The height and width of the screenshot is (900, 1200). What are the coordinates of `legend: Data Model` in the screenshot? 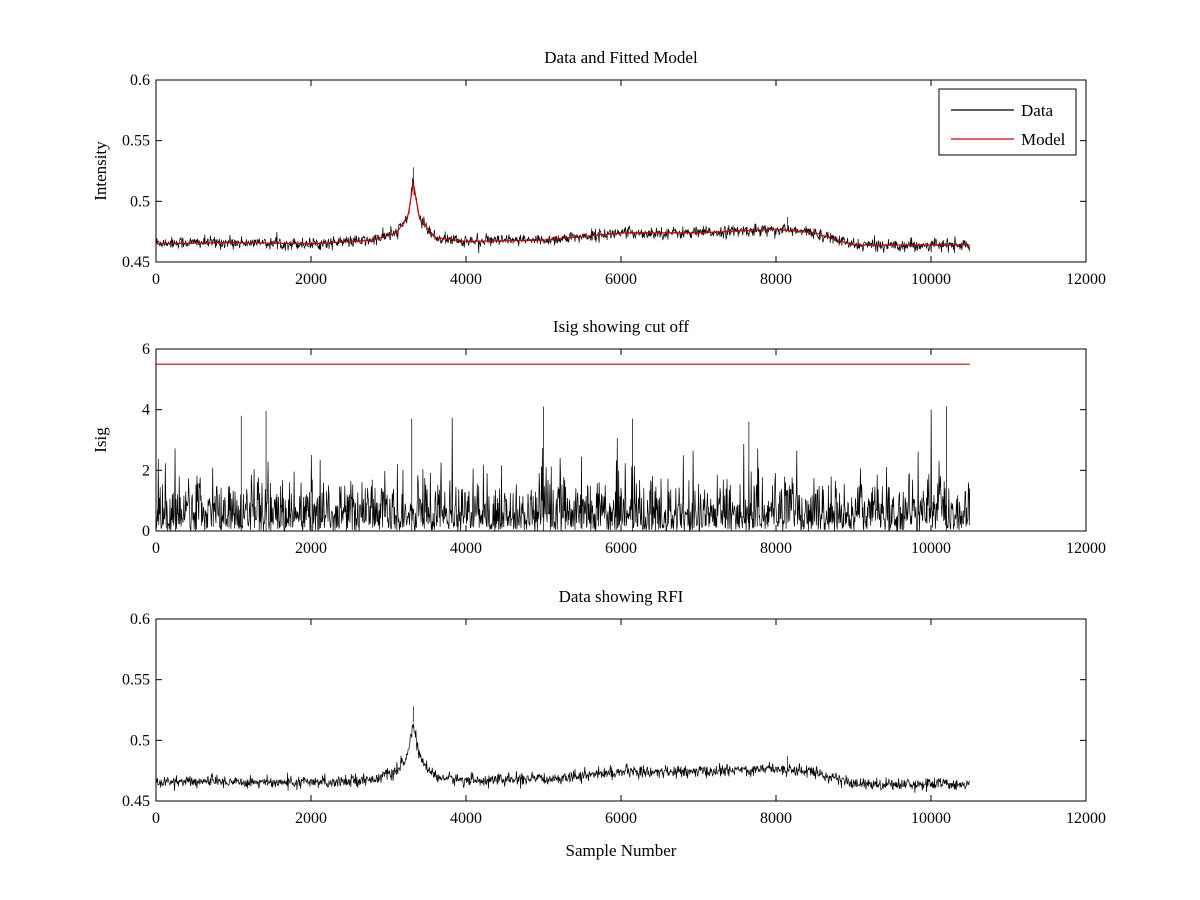 It's located at (1007, 122).